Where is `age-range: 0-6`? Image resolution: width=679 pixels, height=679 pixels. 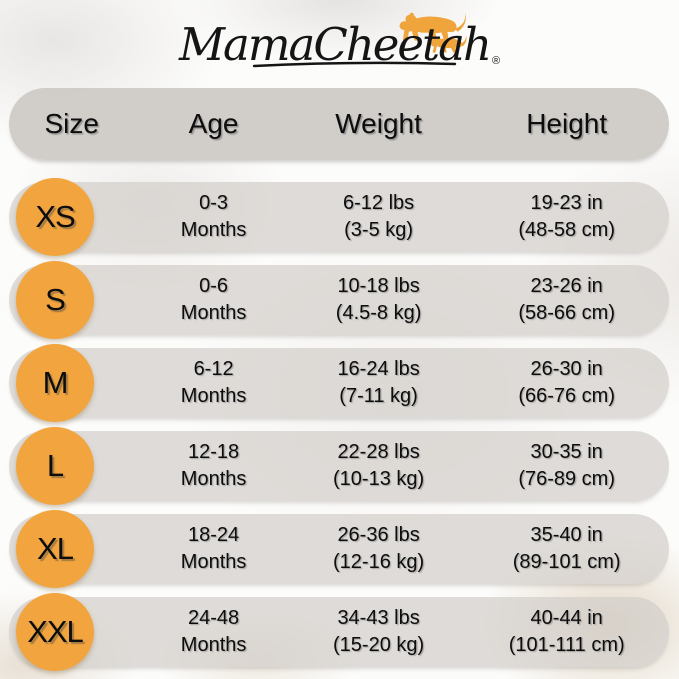
age-range: 0-6 is located at coordinates (214, 286).